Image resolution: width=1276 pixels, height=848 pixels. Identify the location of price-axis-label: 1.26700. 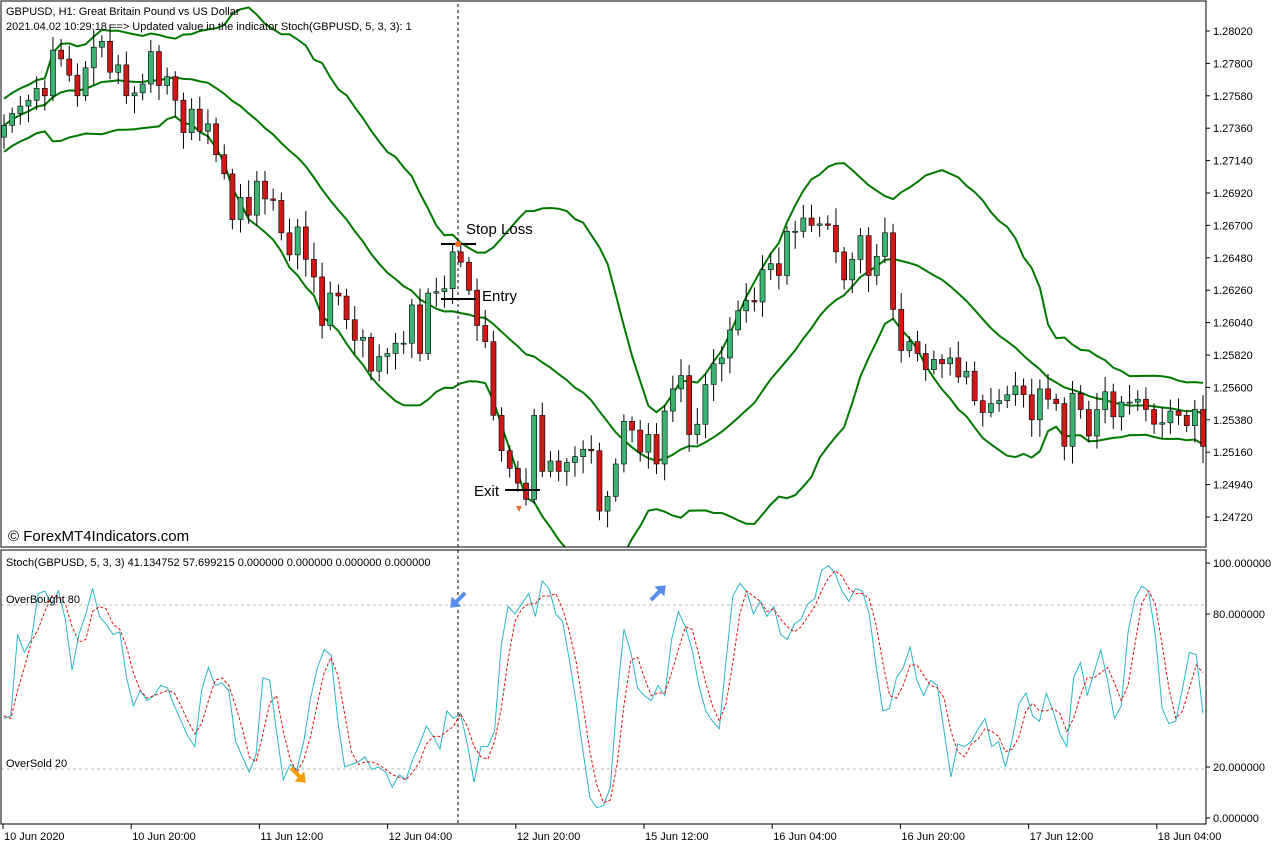
(1233, 226).